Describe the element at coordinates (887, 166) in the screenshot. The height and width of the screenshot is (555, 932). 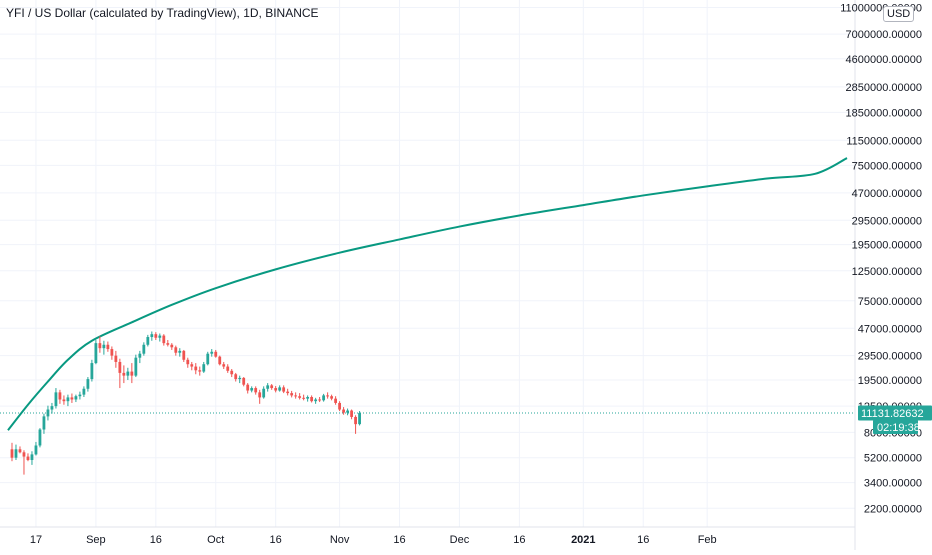
I see `price-tick-label: 750000.00000` at that location.